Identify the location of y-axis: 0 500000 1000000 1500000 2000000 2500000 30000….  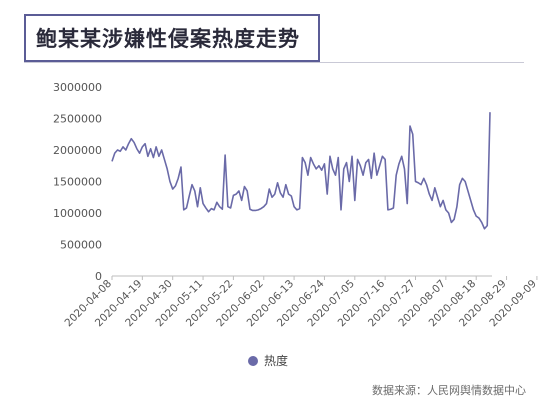
(77, 182).